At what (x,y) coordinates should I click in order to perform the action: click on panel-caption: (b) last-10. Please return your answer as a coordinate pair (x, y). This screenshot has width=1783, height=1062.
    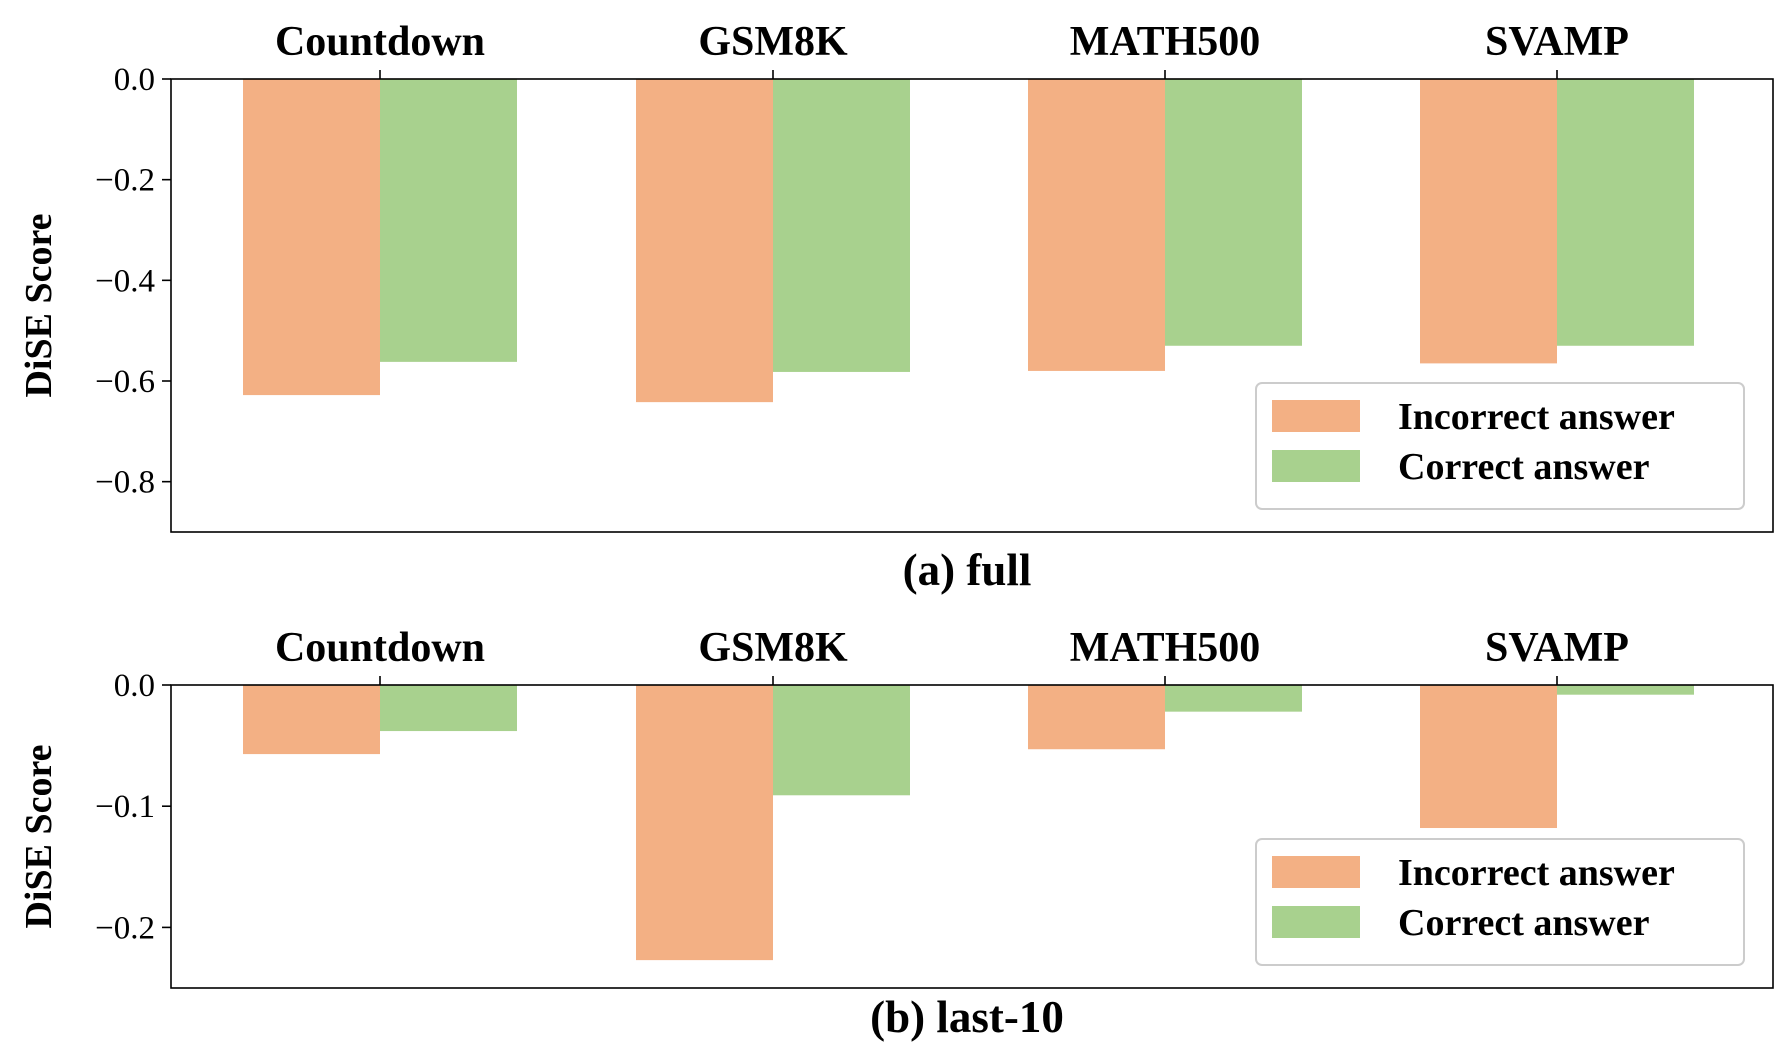
    Looking at the image, I should click on (967, 1017).